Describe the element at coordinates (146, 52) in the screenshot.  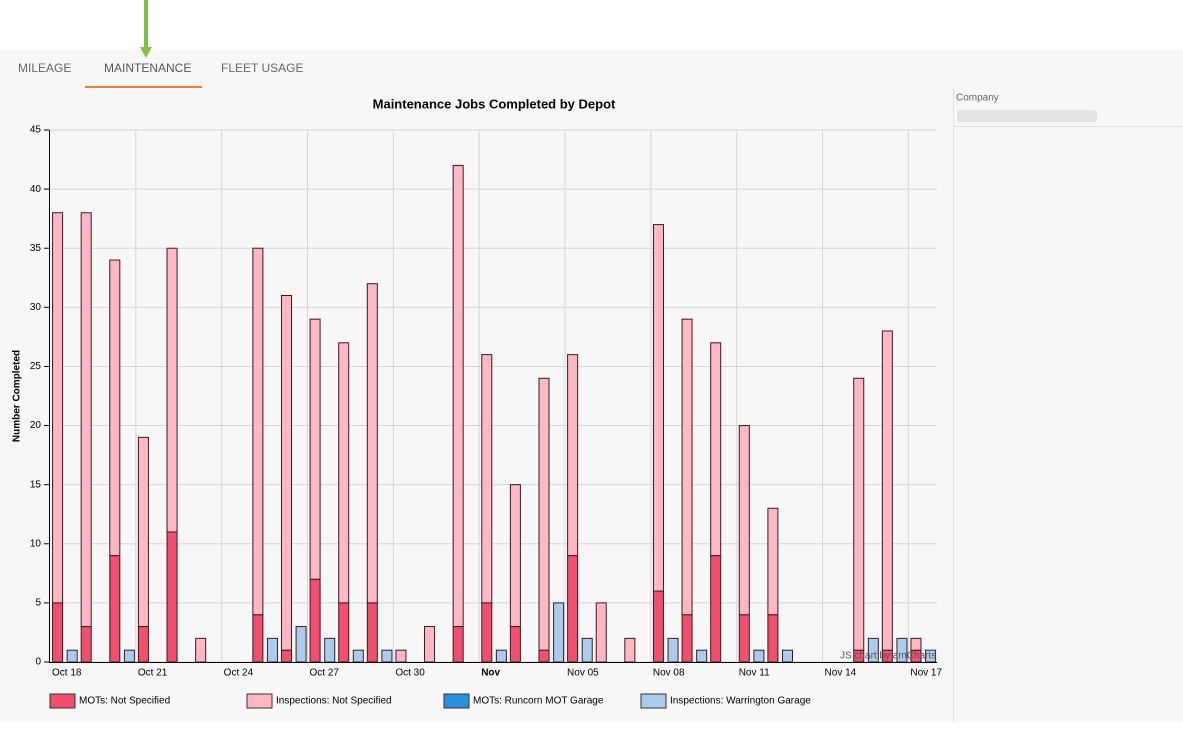
I see `arrow-head` at that location.